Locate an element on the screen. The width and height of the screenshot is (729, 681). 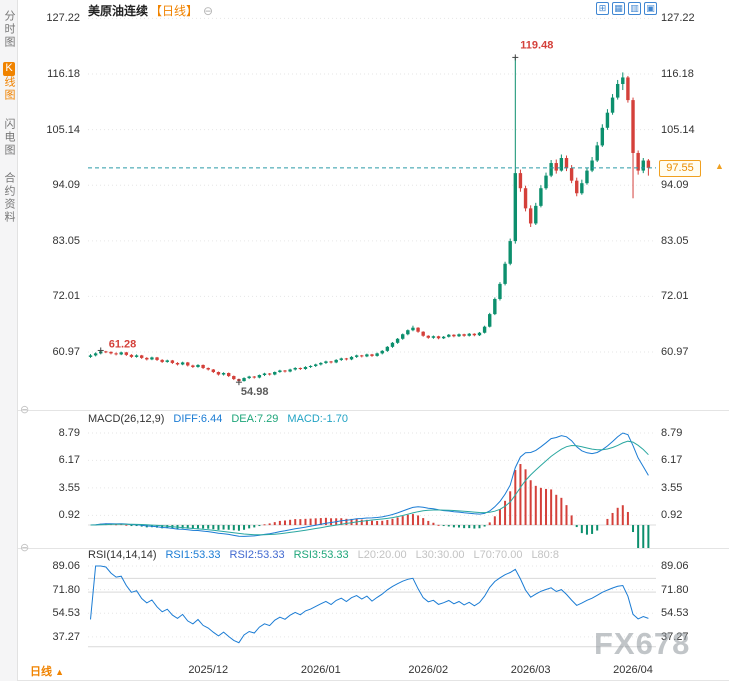
date-axis-label: 2026/01 is located at coordinates (320, 670).